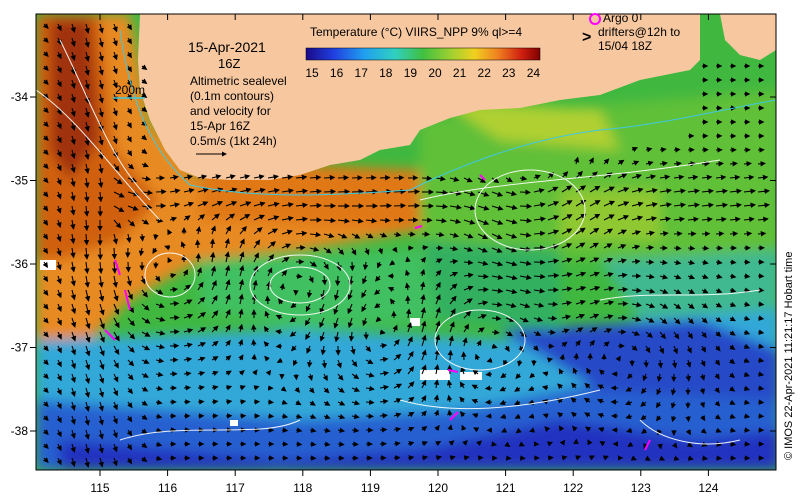 The width and height of the screenshot is (800, 500). Describe the element at coordinates (235, 488) in the screenshot. I see `x-tick-label: 117` at that location.